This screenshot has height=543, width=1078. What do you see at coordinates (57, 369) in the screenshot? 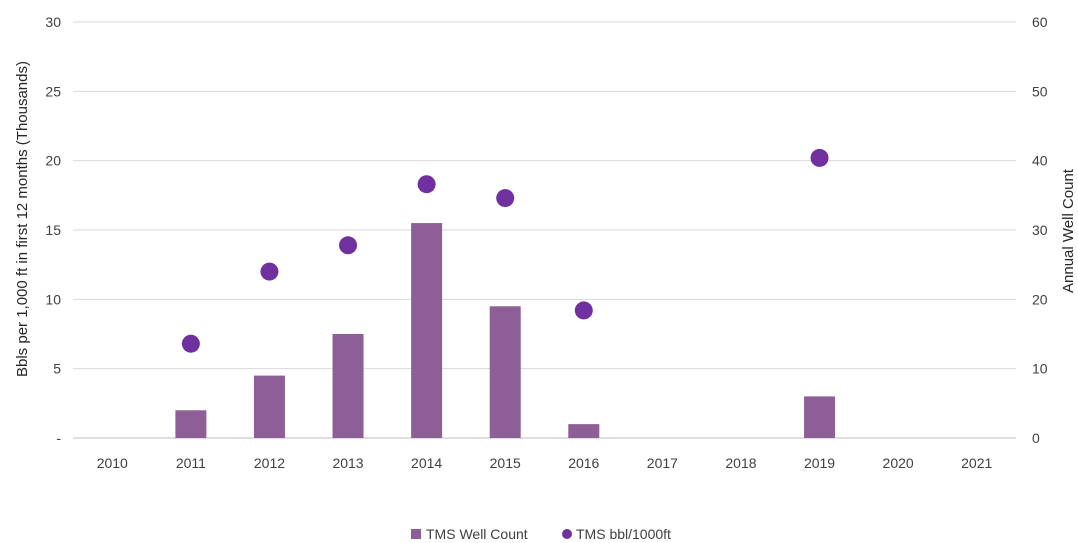
I see `y-left-tick-label: 5` at bounding box center [57, 369].